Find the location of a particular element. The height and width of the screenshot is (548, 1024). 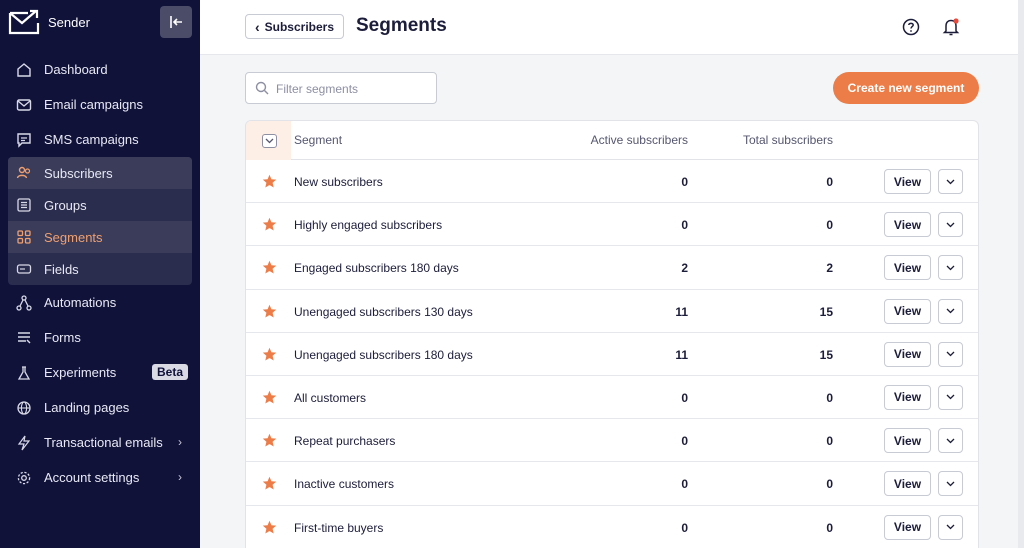

form-icon is located at coordinates (24, 338).